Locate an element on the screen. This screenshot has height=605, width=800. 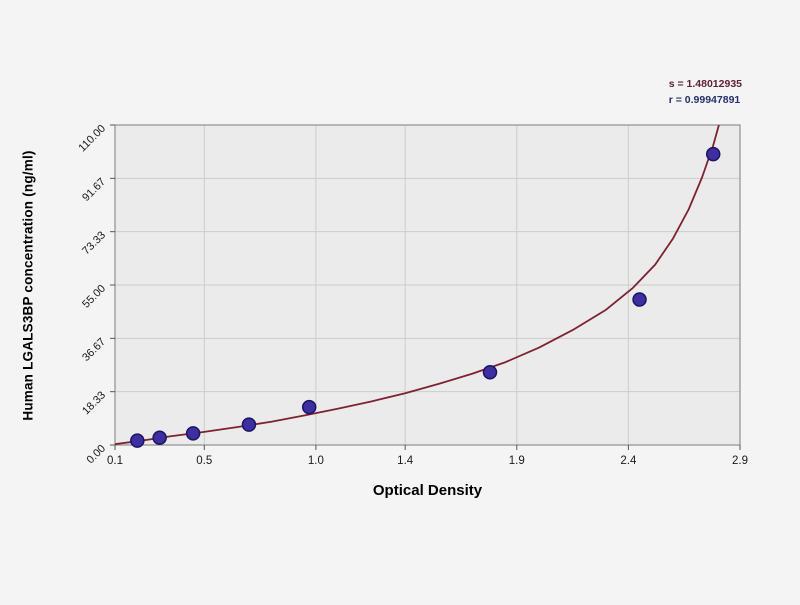
x-tick-label: 0.5 is located at coordinates (204, 461).